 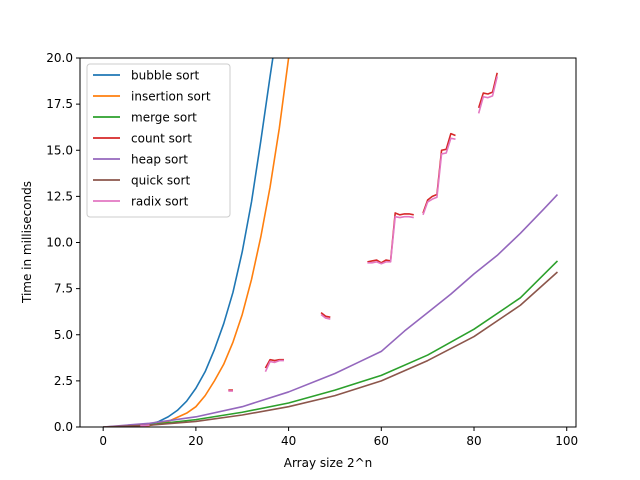 What do you see at coordinates (473, 441) in the screenshot?
I see `x-tick-label: 80` at bounding box center [473, 441].